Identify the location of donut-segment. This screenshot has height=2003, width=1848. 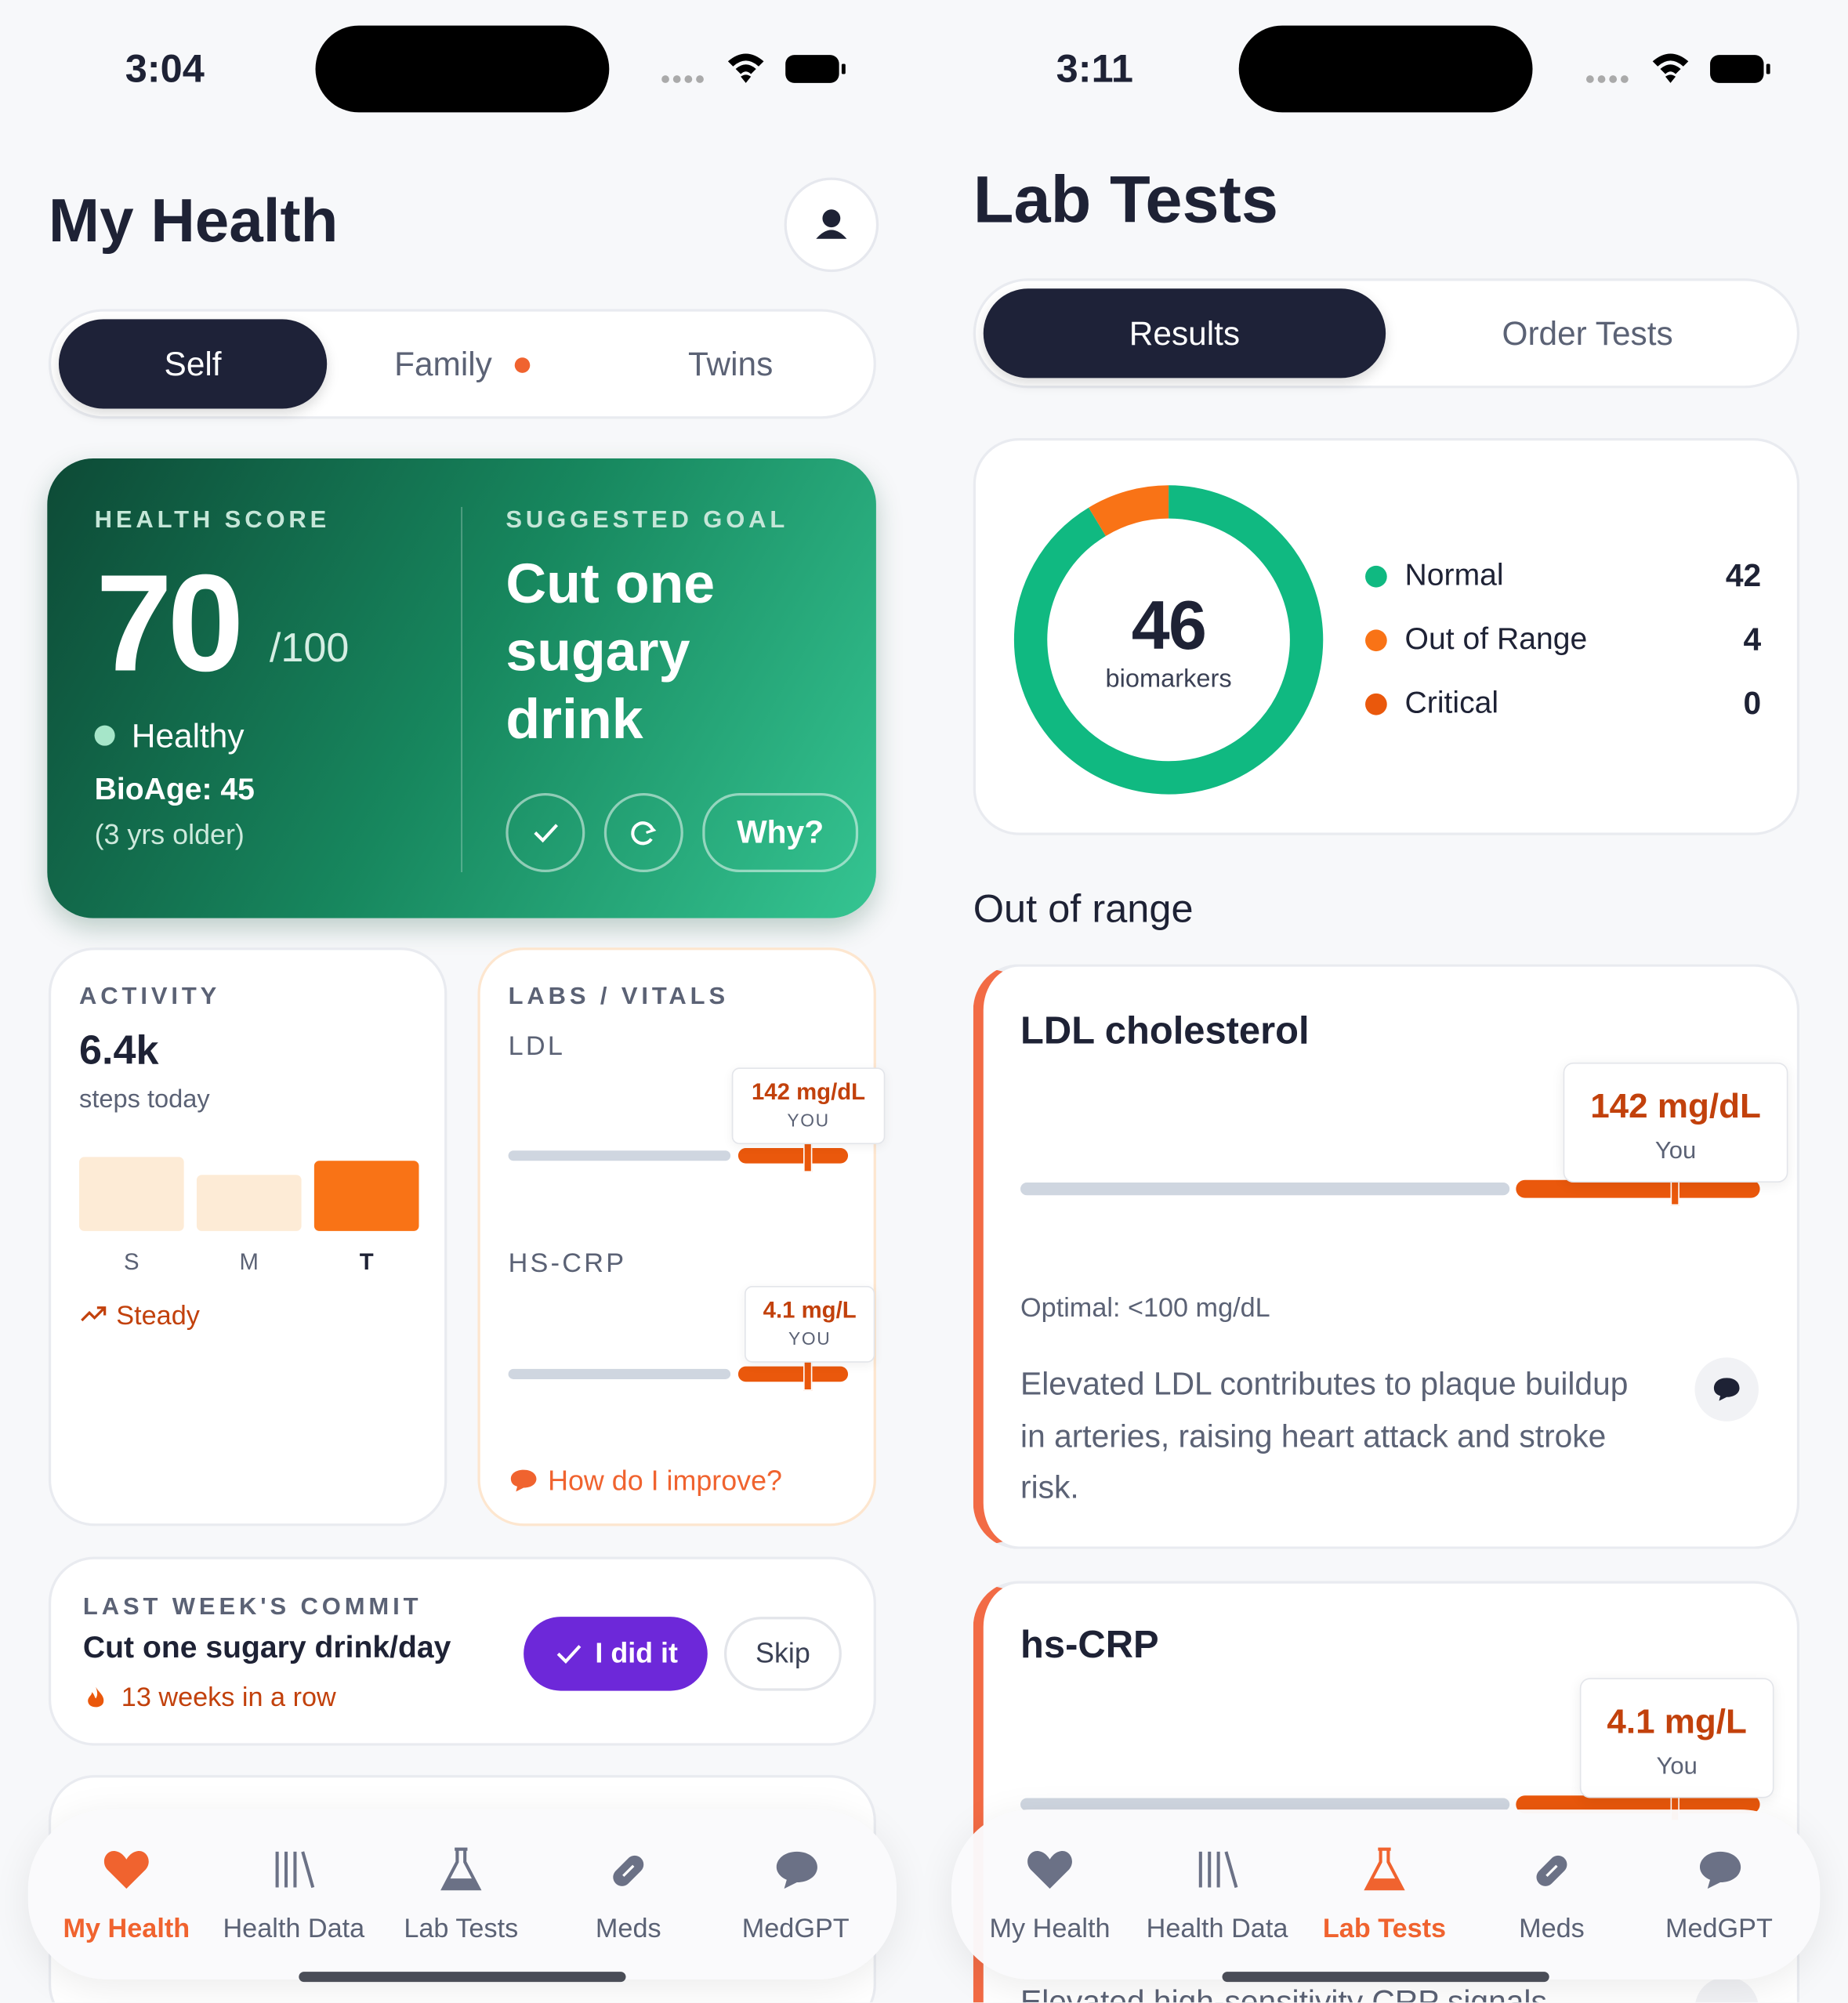
(1168, 640).